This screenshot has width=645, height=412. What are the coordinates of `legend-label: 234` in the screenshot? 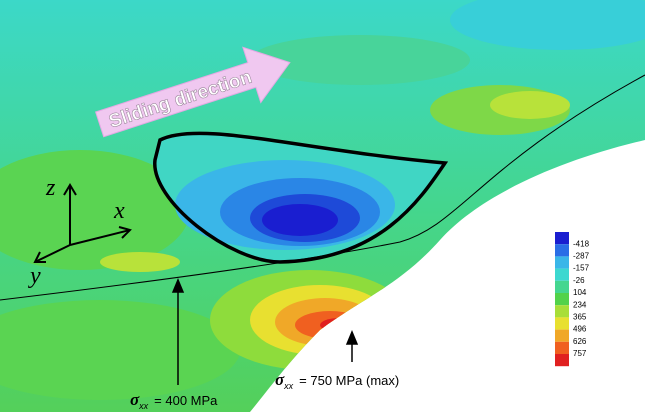 It's located at (580, 304).